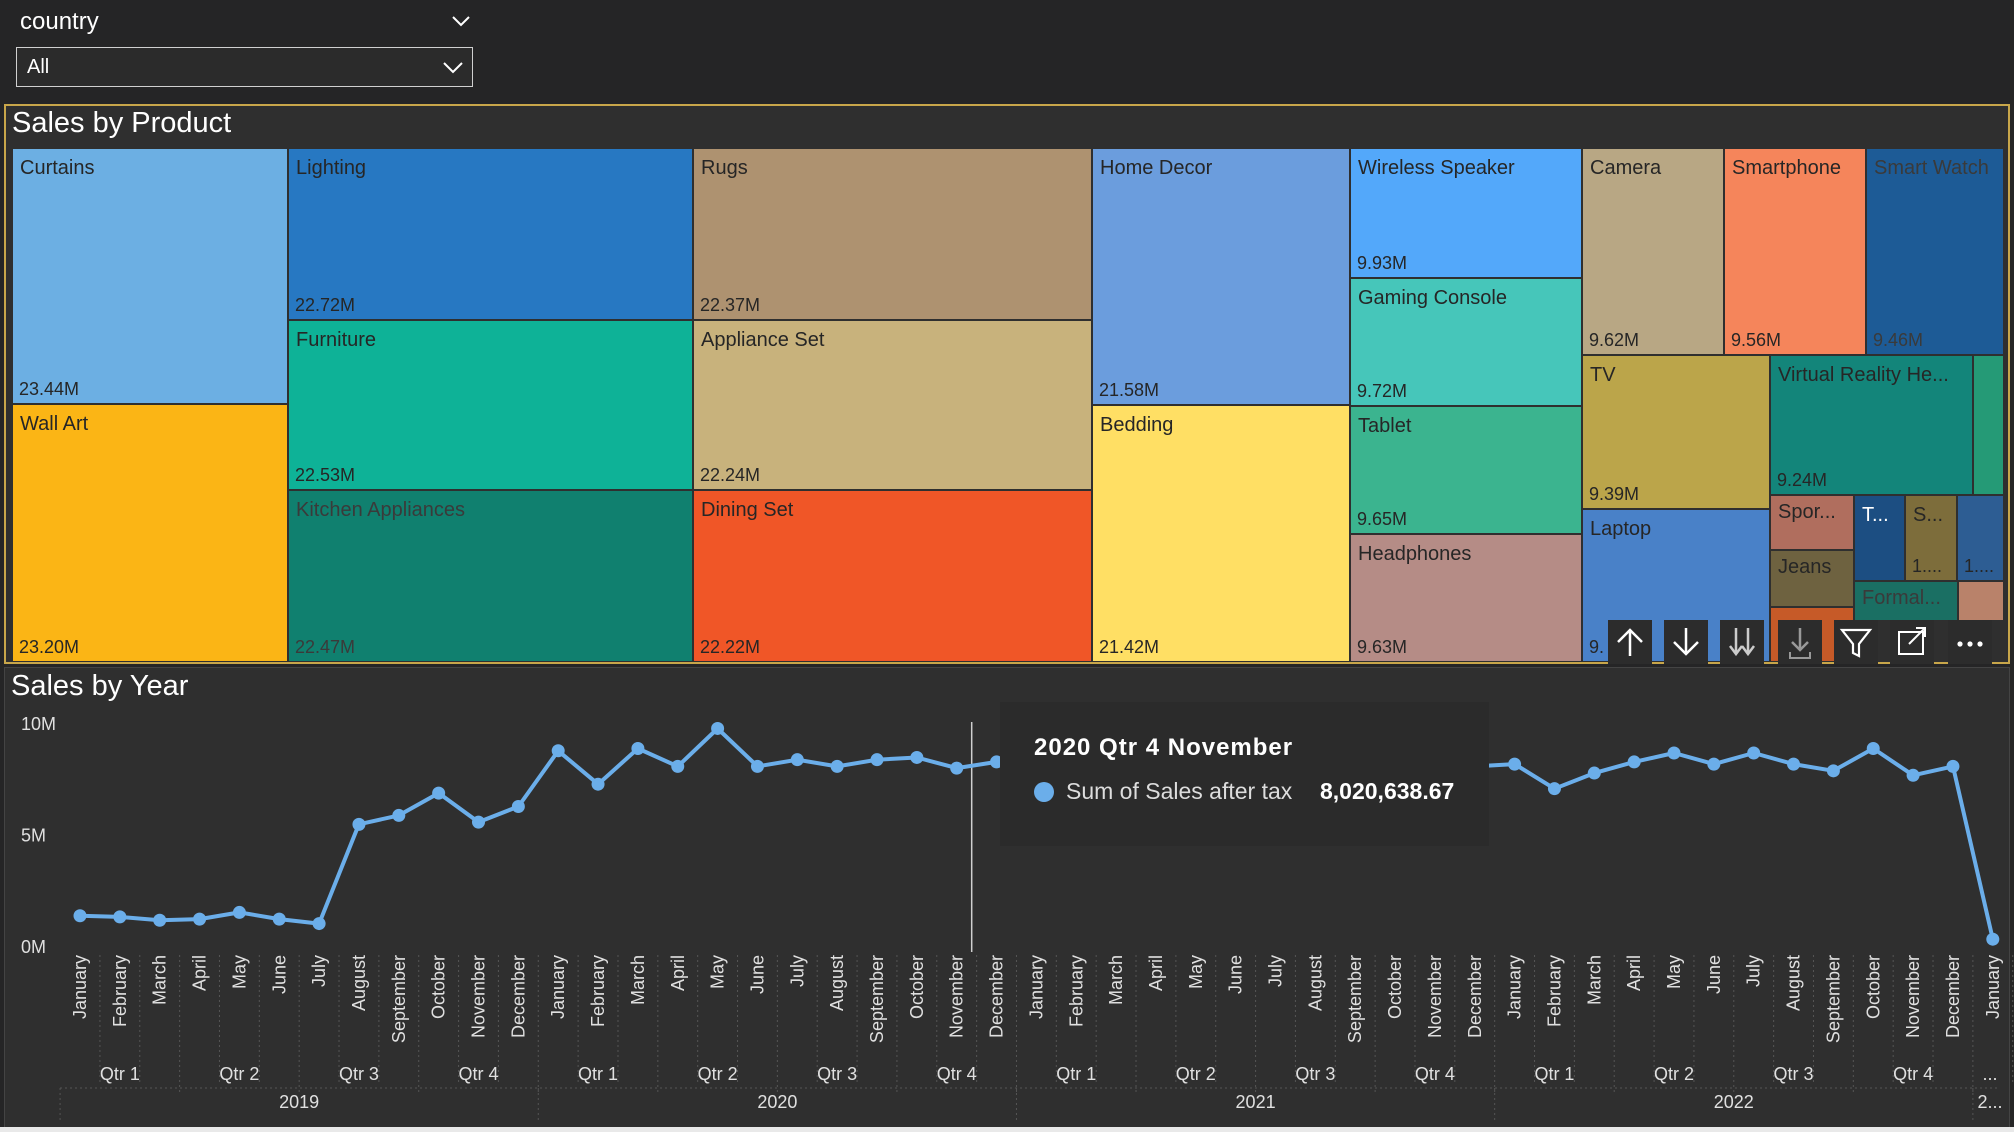 The image size is (2014, 1132). Describe the element at coordinates (1674, 1074) in the screenshot. I see `quarter-label: Qtr 2` at that location.